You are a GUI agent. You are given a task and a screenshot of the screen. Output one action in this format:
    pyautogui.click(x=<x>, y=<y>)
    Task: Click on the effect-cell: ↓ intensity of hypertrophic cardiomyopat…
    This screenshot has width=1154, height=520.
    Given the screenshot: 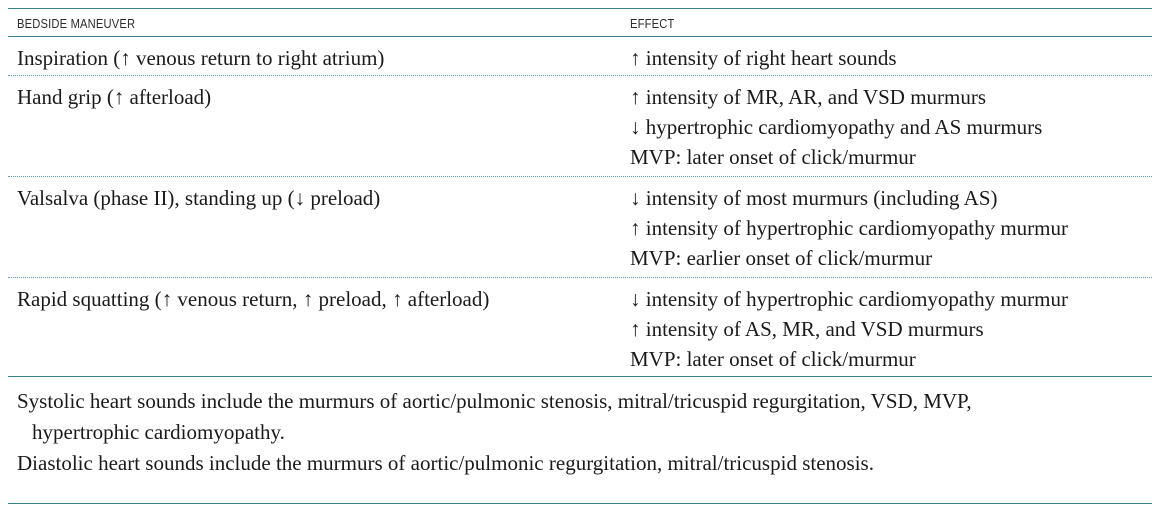 What is the action you would take?
    pyautogui.click(x=849, y=329)
    